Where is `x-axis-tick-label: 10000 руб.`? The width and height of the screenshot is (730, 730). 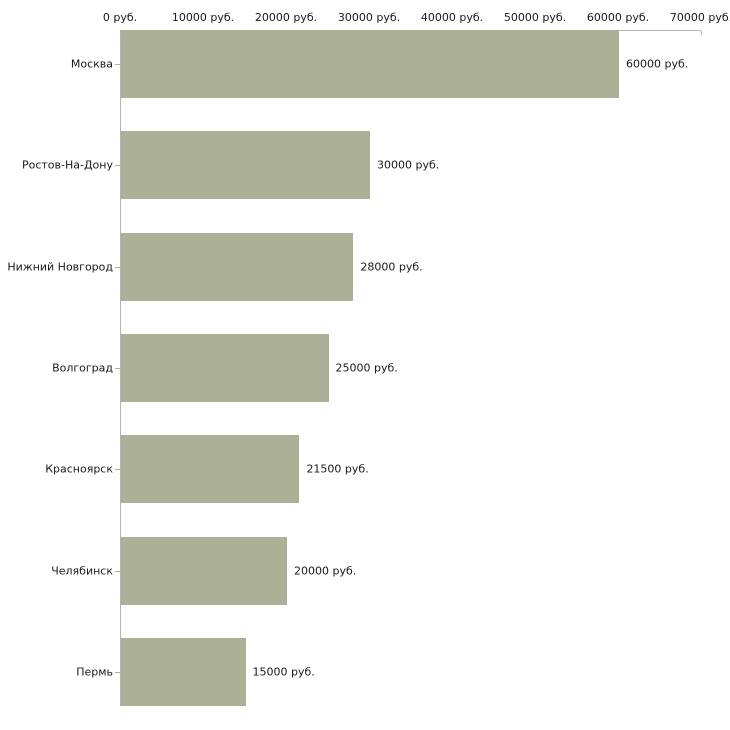
x-axis-tick-label: 10000 руб. is located at coordinates (203, 17).